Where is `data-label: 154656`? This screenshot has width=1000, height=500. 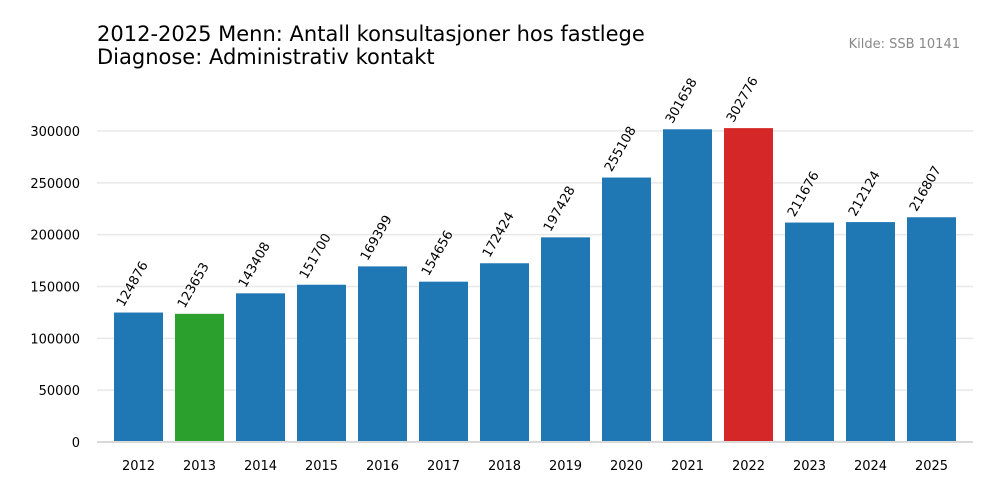
data-label: 154656 is located at coordinates (438, 253).